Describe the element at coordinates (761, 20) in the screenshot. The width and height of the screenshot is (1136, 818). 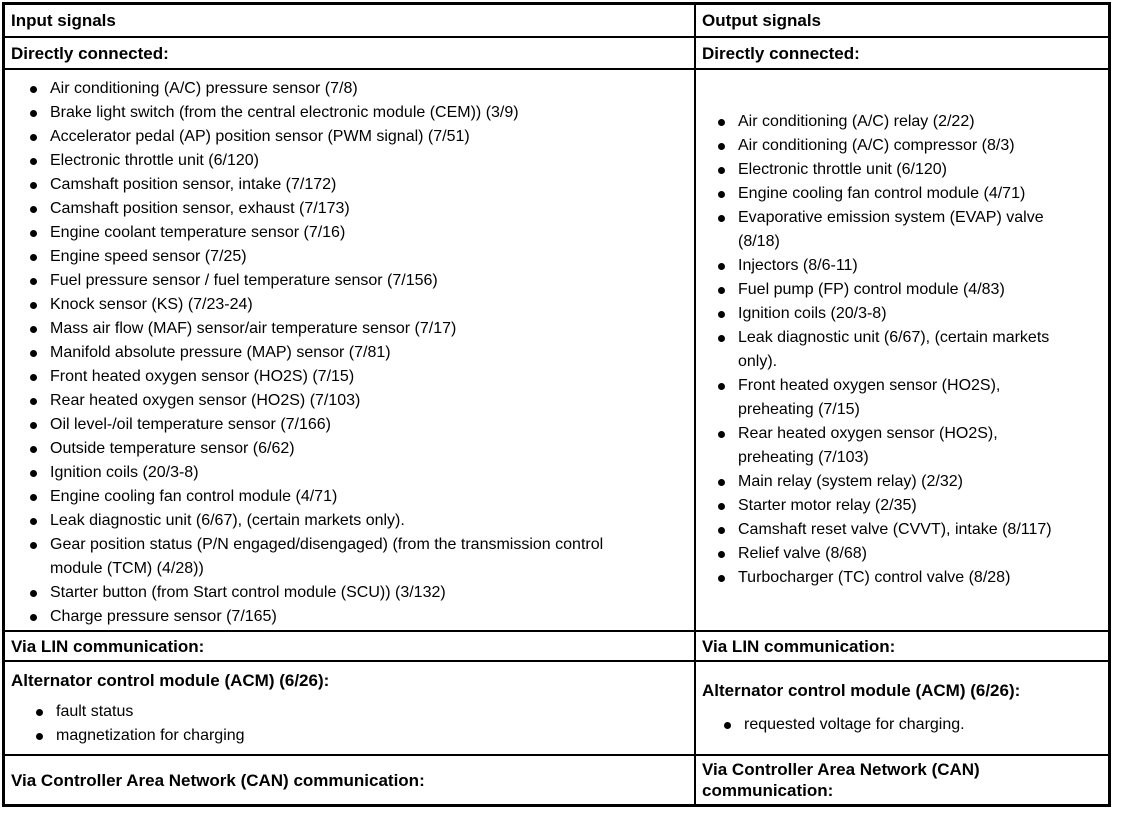
I see `output-signals-header: Output signals` at that location.